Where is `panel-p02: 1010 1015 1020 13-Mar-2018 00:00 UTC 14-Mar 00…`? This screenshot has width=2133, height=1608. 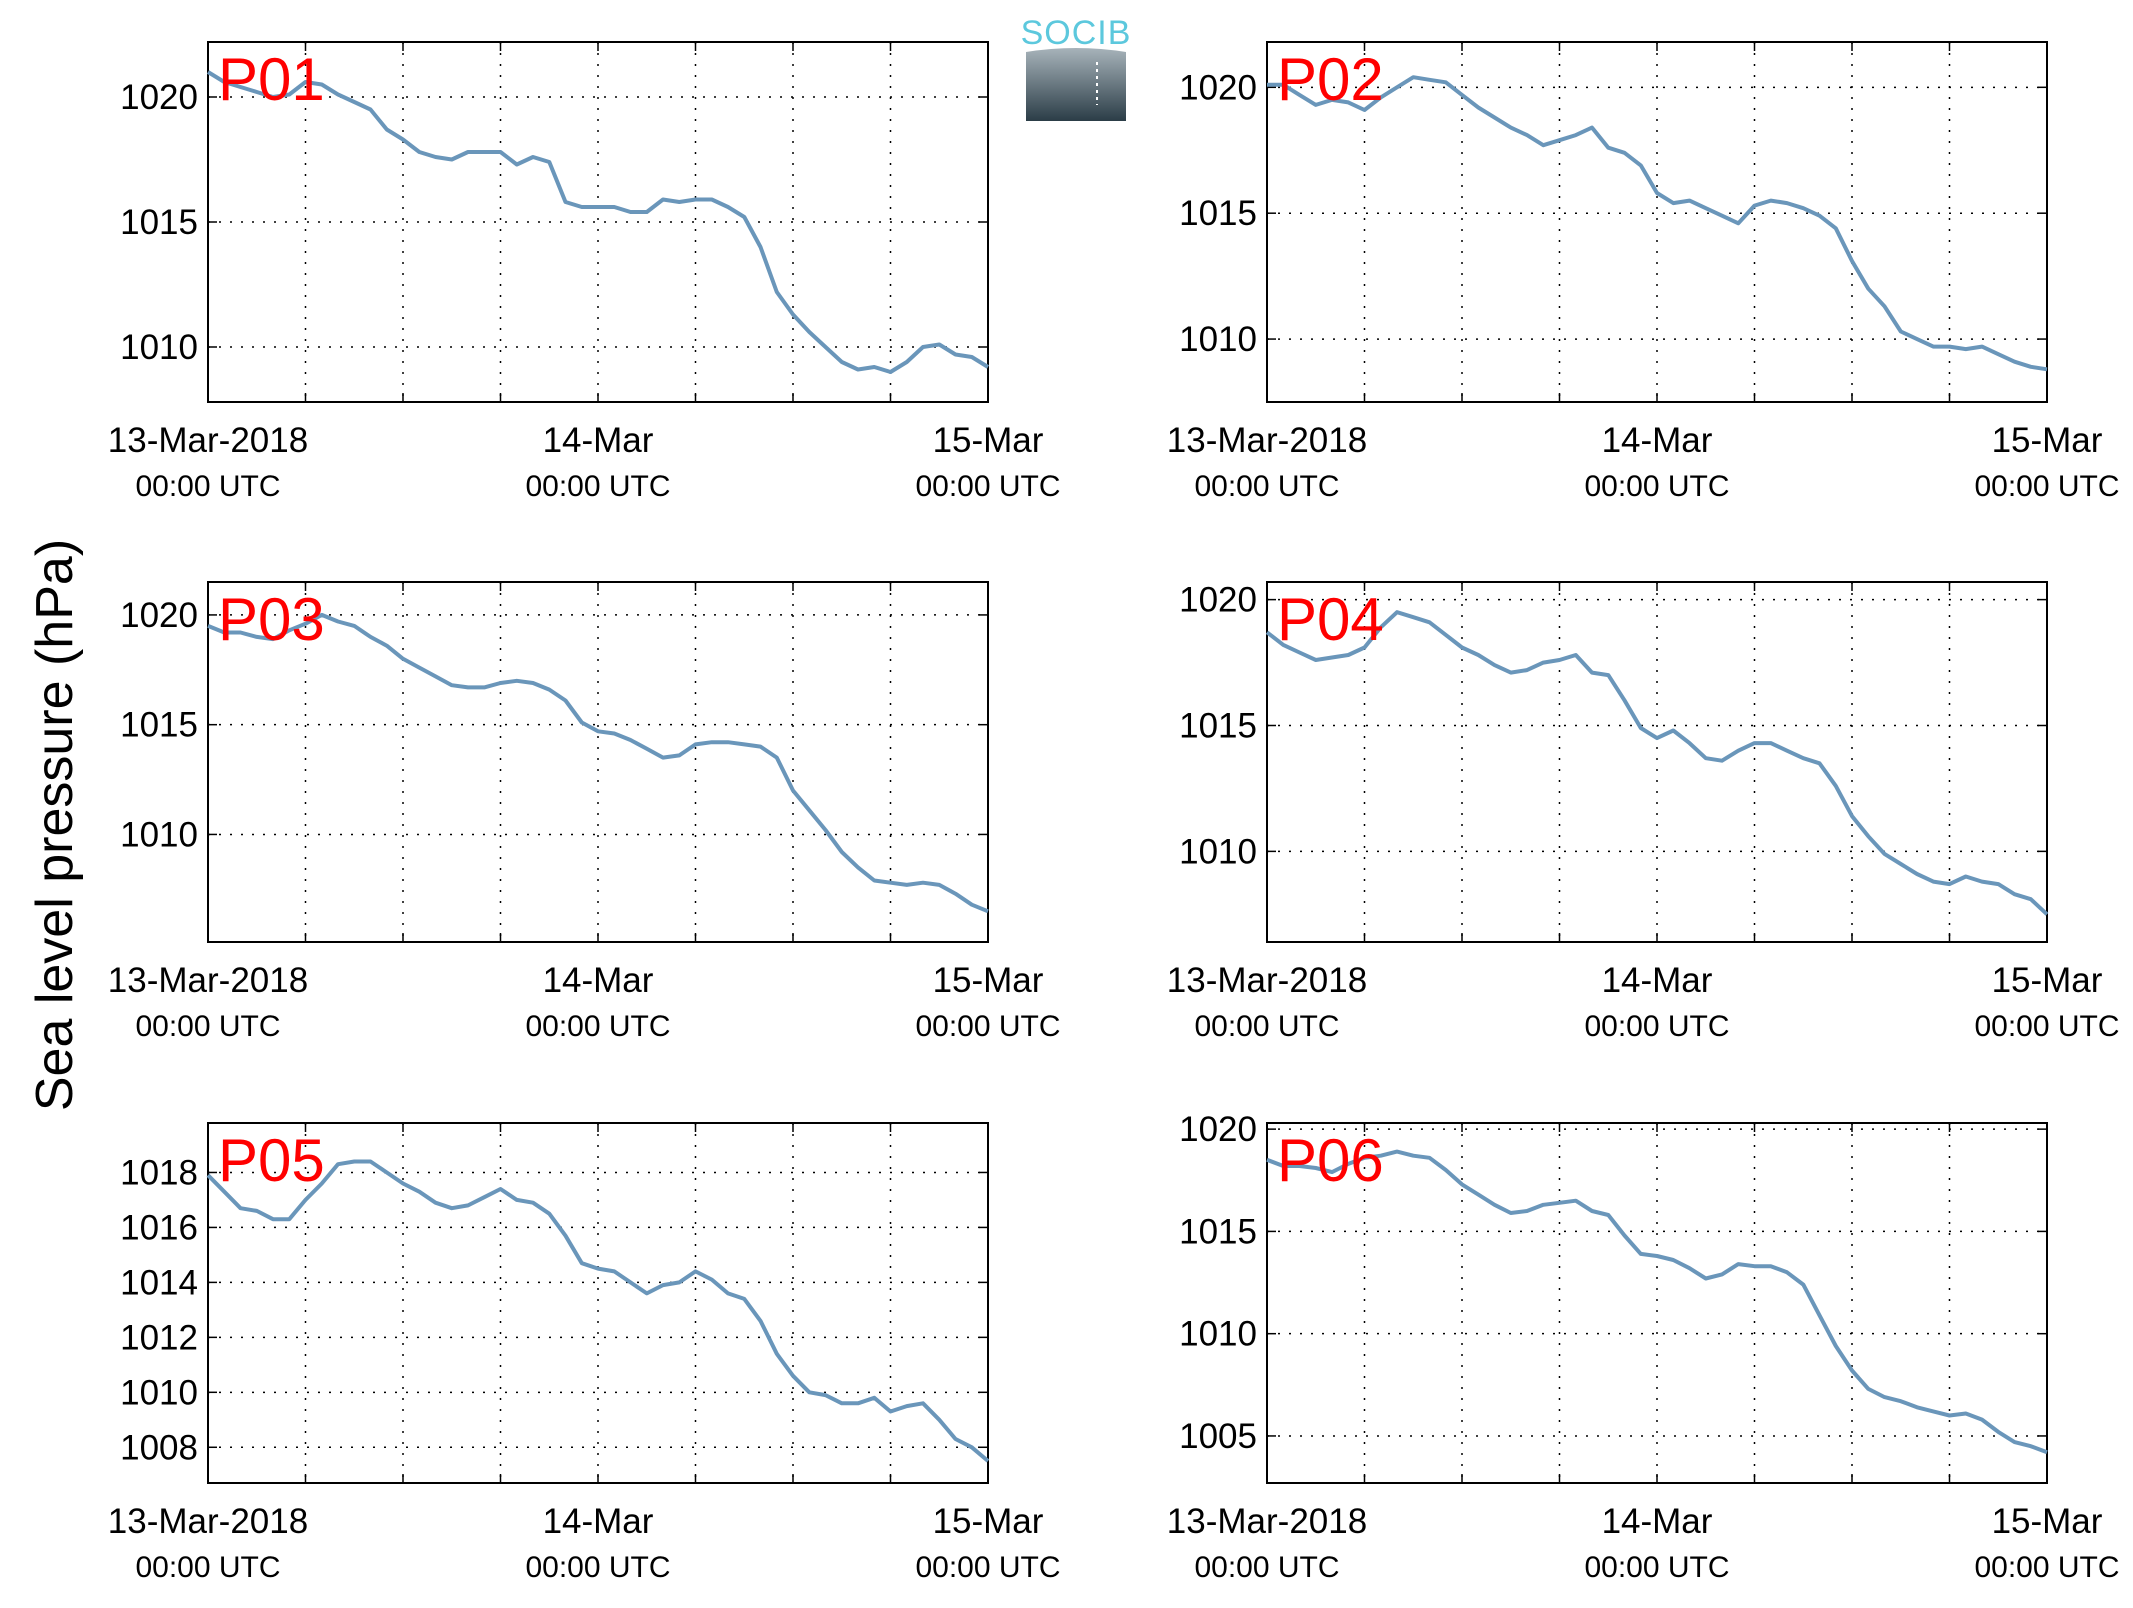 panel-p02: 1010 1015 1020 13-Mar-2018 00:00 UTC 14-Mar 00… is located at coordinates (1643, 272).